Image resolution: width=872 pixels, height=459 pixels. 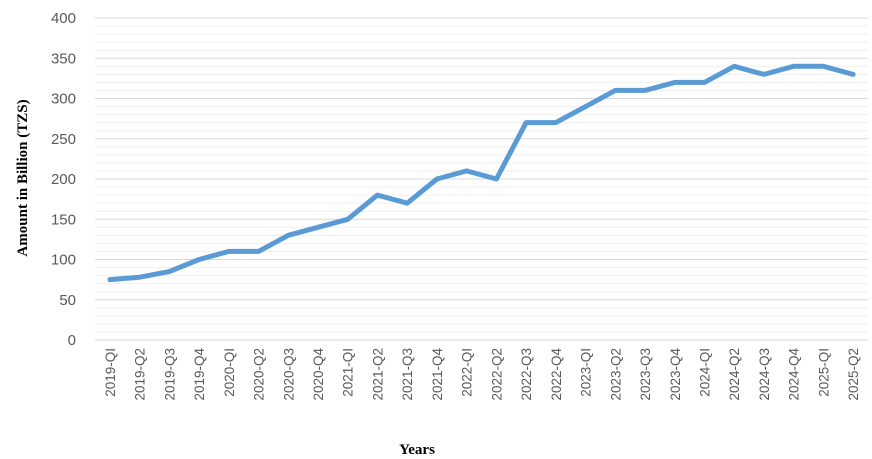 I want to click on x-tick-label: 2019-QI, so click(x=110, y=372).